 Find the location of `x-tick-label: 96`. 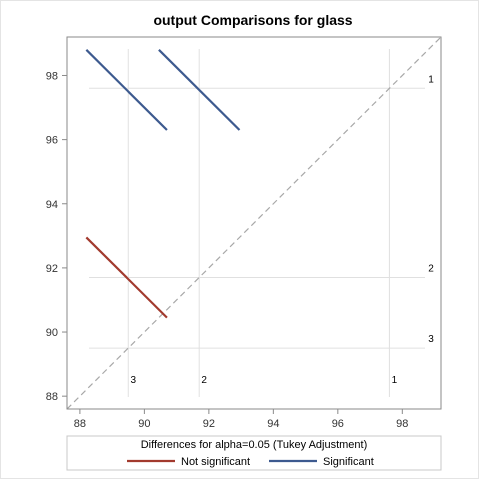

x-tick-label: 96 is located at coordinates (338, 424).